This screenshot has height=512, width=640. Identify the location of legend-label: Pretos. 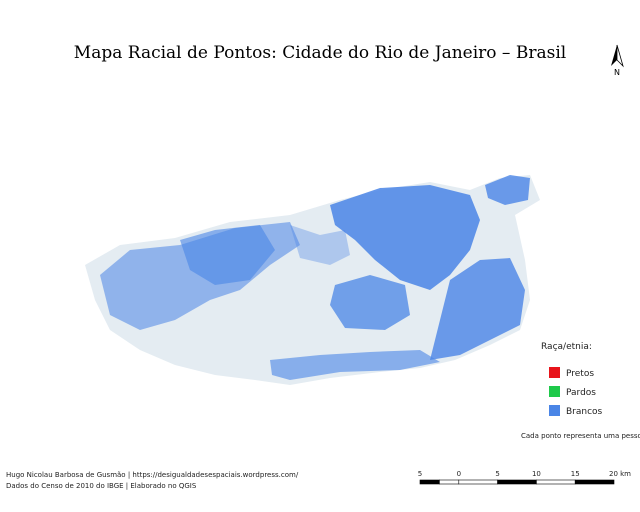
(580, 374).